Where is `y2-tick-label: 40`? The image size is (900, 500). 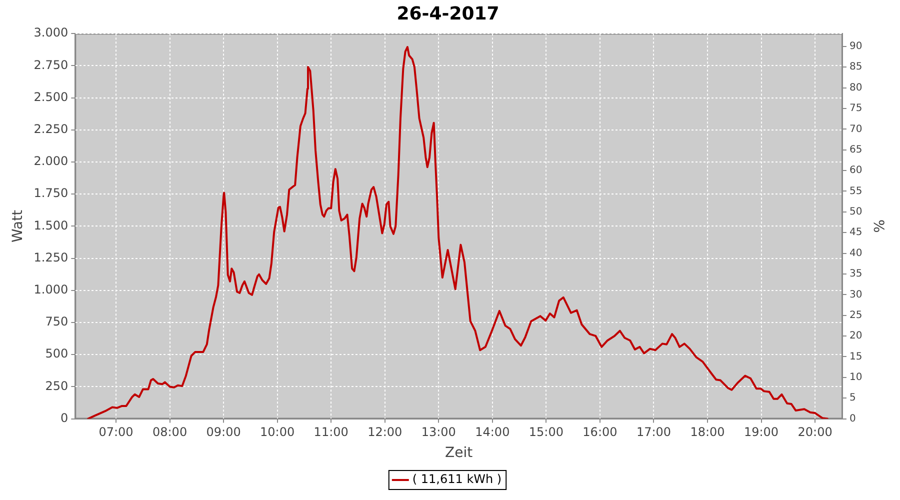
y2-tick-label: 40 is located at coordinates (855, 253).